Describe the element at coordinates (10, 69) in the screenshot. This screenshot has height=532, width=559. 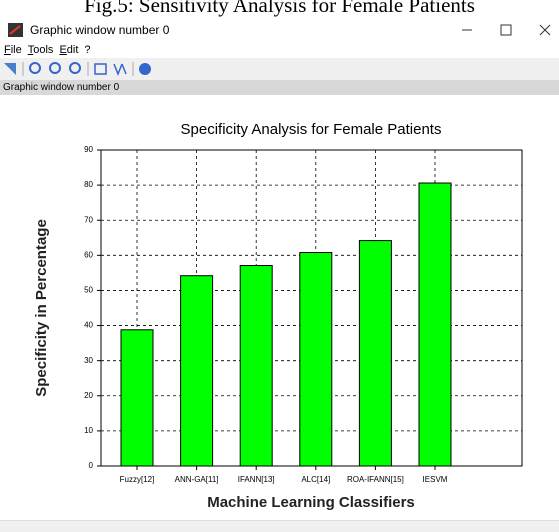
I see `tool-icon` at that location.